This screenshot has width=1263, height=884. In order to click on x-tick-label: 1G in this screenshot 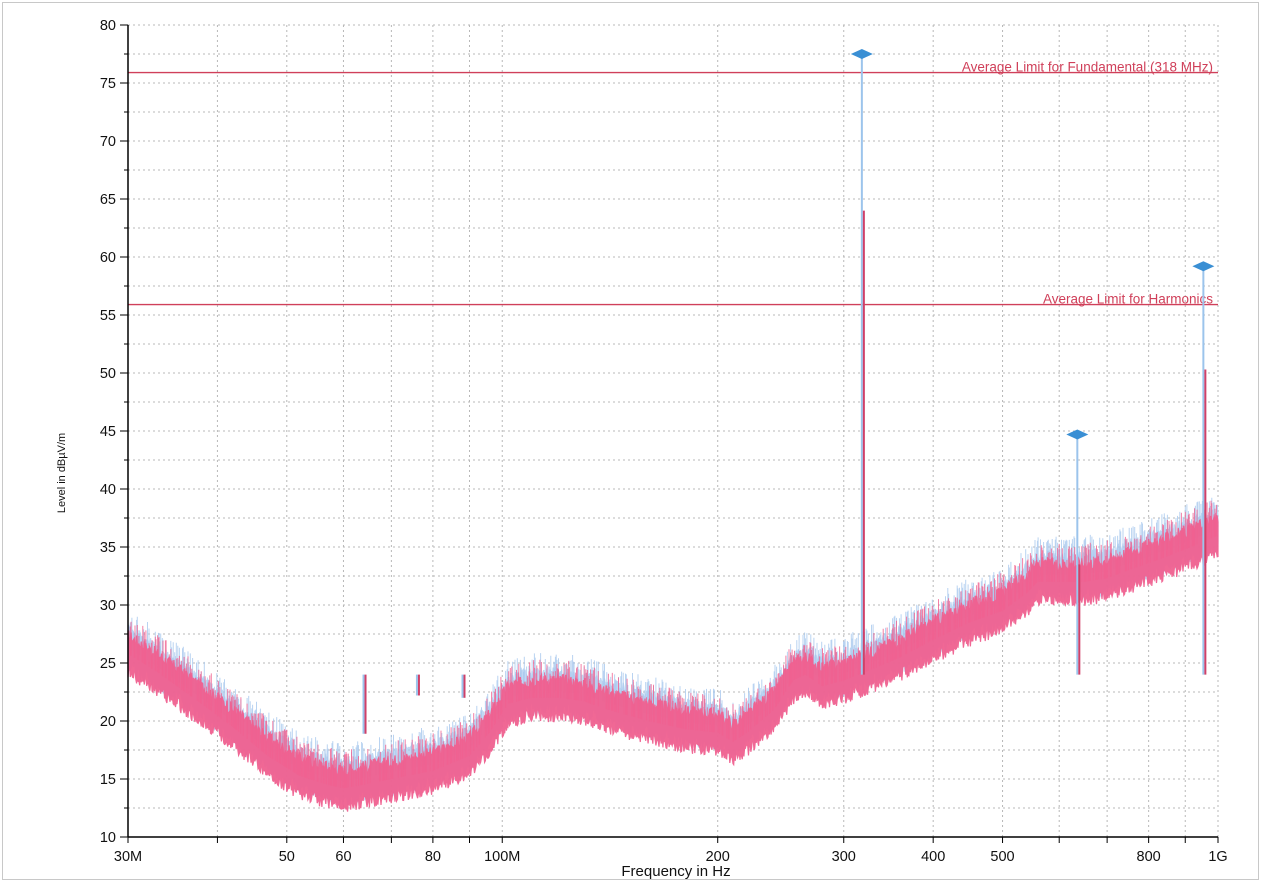, I will do `click(1217, 857)`.